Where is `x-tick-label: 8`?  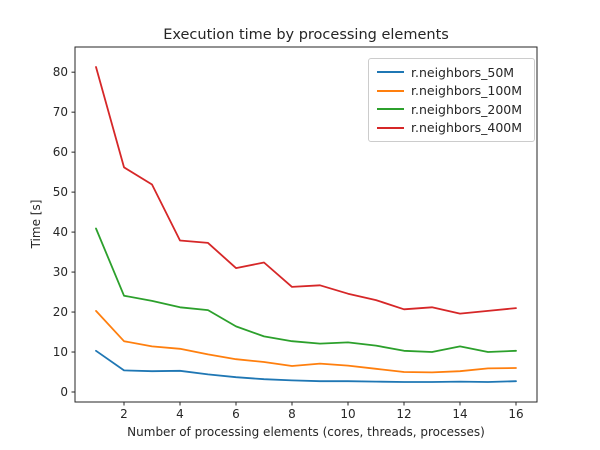 x-tick-label: 8 is located at coordinates (292, 414).